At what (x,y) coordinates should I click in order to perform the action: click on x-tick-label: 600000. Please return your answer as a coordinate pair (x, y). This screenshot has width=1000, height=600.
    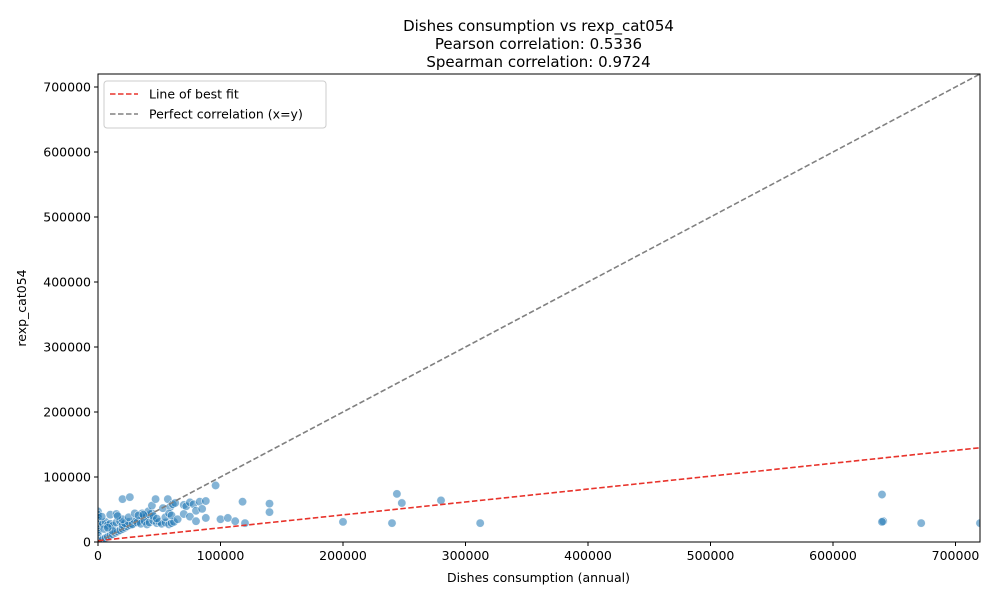
    Looking at the image, I should click on (833, 555).